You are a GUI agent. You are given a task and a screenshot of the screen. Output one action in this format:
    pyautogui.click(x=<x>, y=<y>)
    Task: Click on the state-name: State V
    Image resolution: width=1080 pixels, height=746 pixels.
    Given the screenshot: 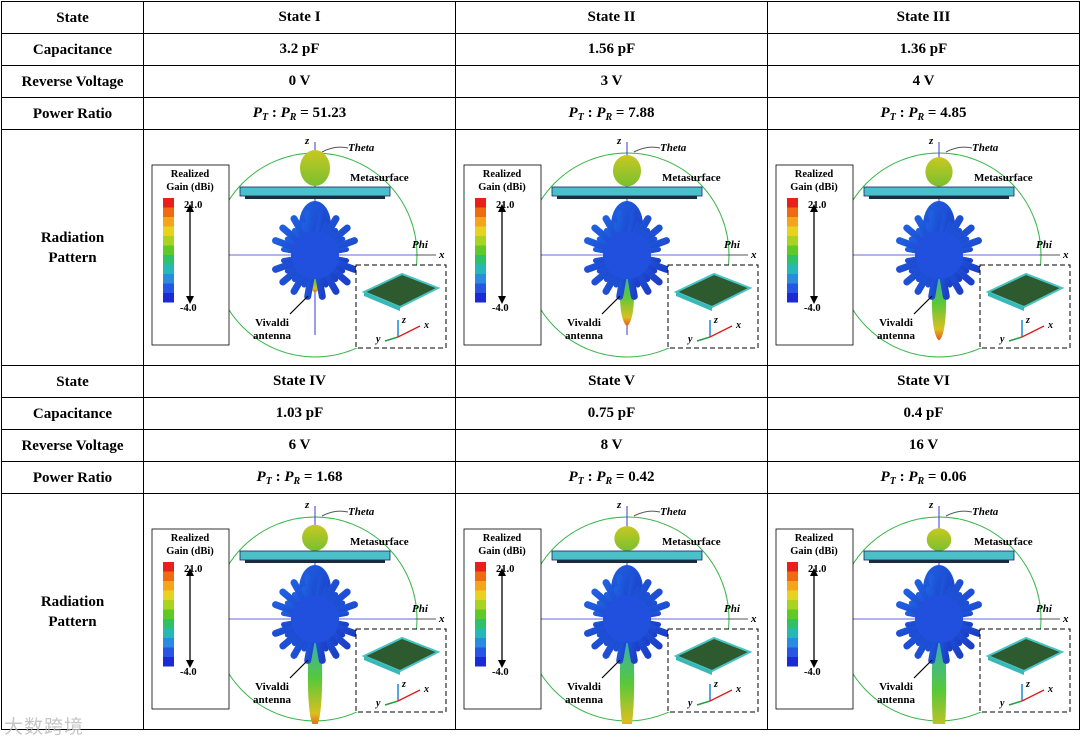 What is the action you would take?
    pyautogui.click(x=611, y=381)
    